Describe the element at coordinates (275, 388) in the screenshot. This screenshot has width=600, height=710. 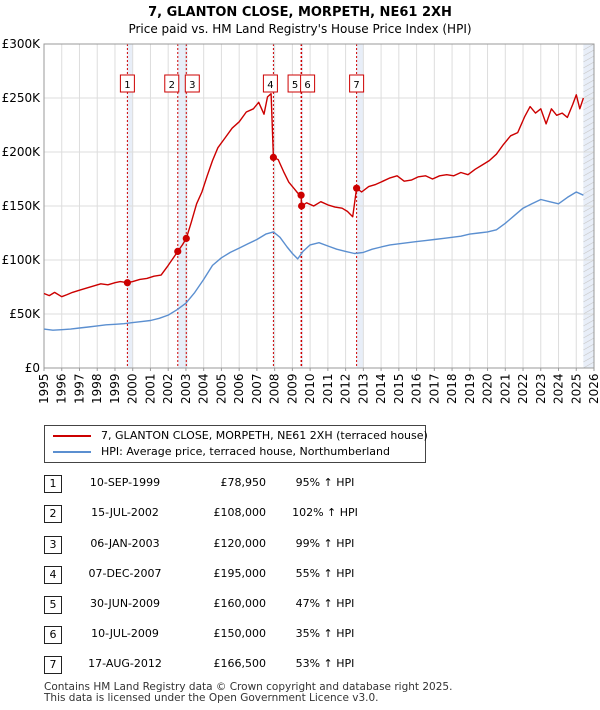
I see `x-tick-label: 2008` at that location.